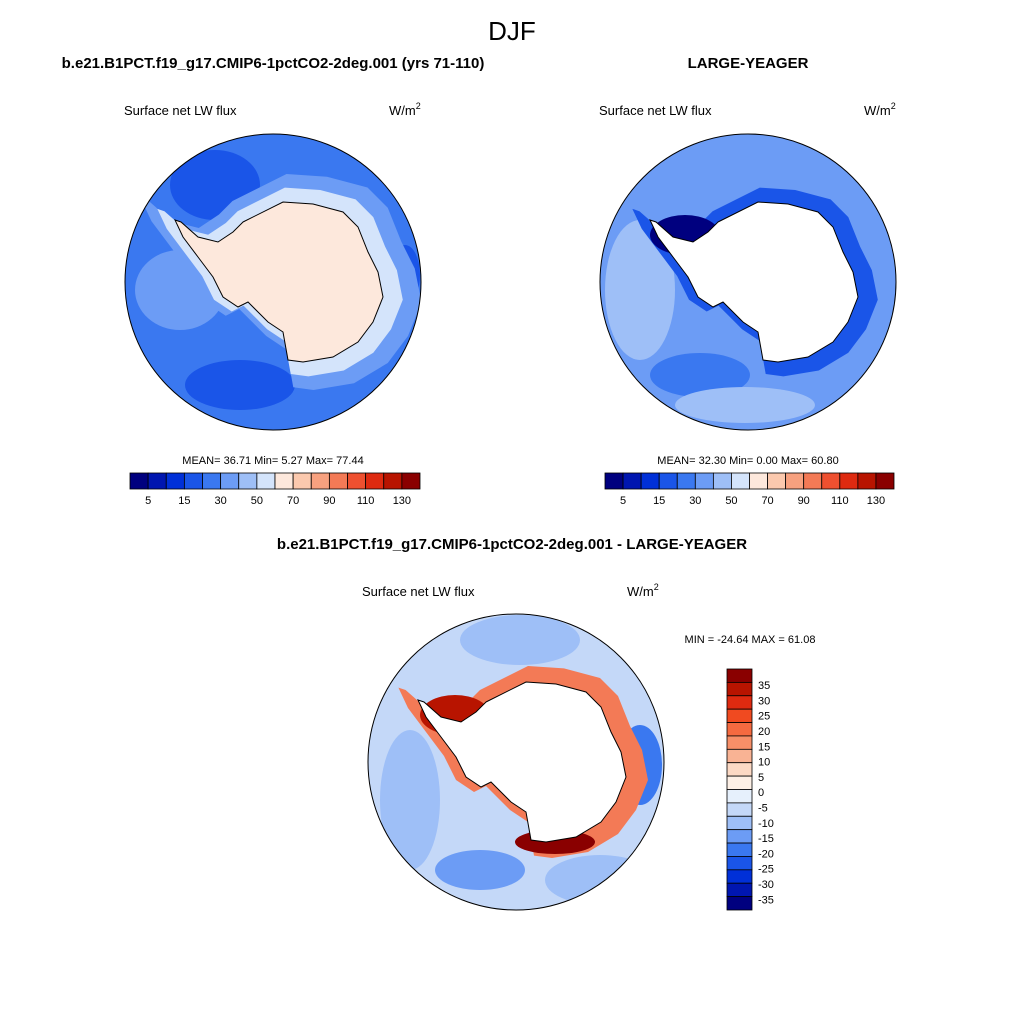 The height and width of the screenshot is (1024, 1024). What do you see at coordinates (802, 640) in the screenshot?
I see `stat-value: 61.08` at bounding box center [802, 640].